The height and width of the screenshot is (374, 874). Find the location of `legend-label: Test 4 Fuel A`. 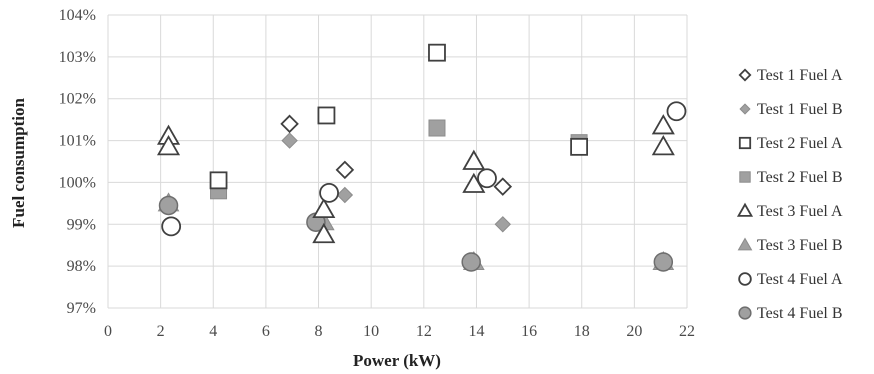

legend-label: Test 4 Fuel A is located at coordinates (800, 279).